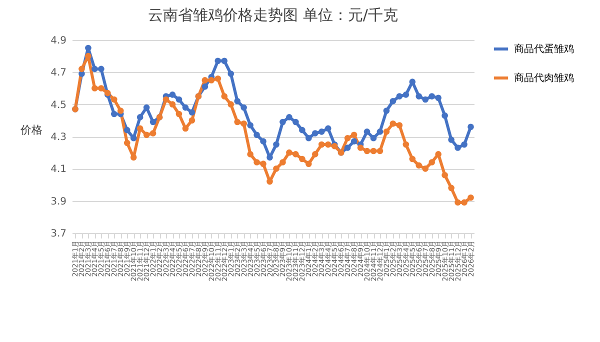 Image resolution: width=600 pixels, height=342 pixels. What do you see at coordinates (58, 202) in the screenshot?
I see `y-tick-label: 3.9` at bounding box center [58, 202].